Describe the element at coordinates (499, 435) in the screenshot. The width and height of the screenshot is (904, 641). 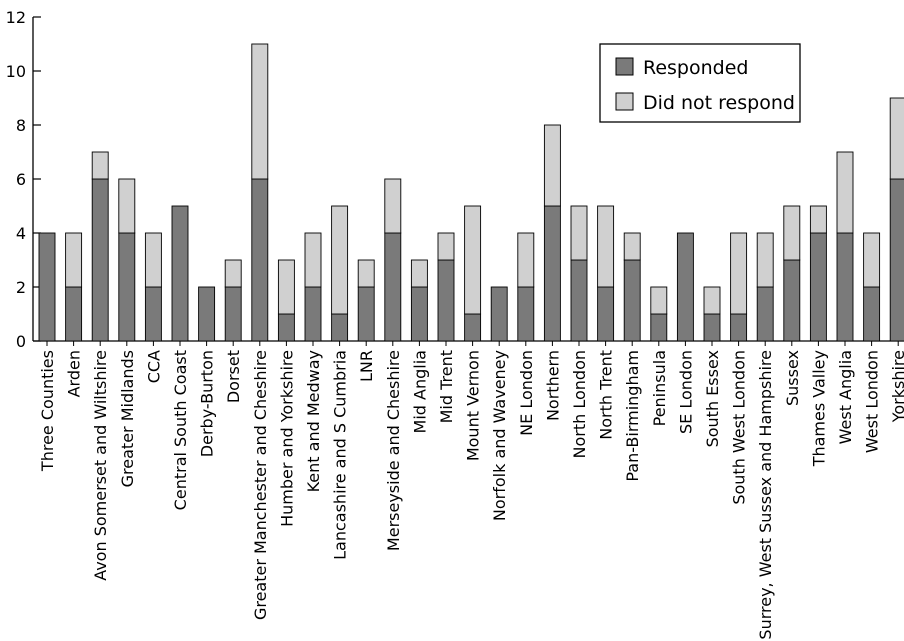
I see `x-tick-label: Norfolk and Waveney` at that location.